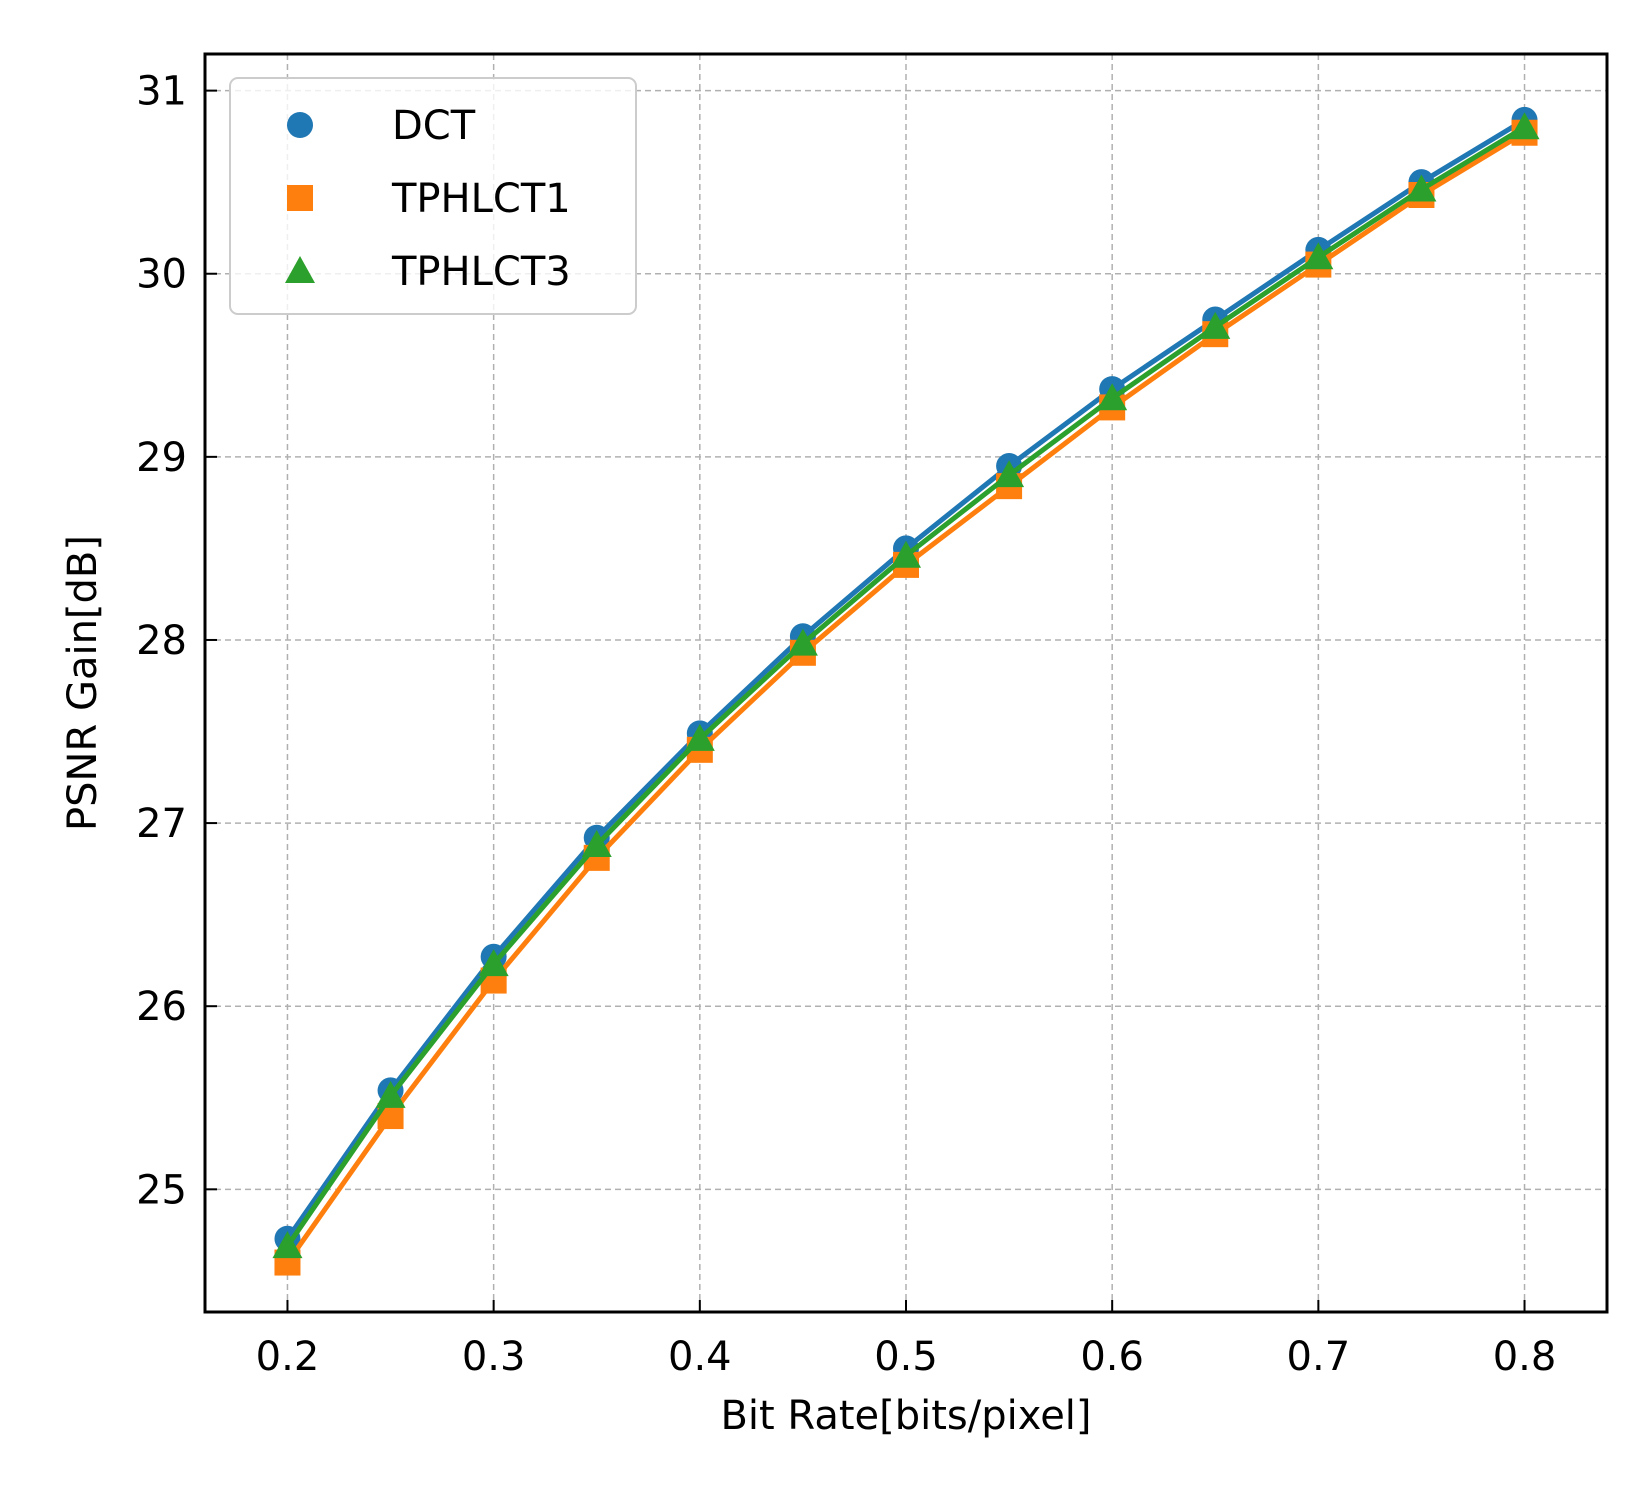 The image size is (1650, 1500). I want to click on y-tick-label: 25, so click(161, 1190).